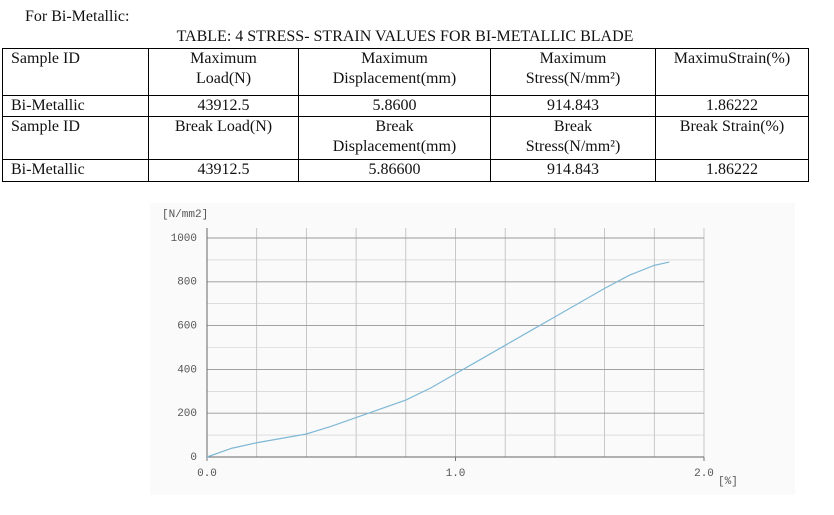 The image size is (834, 515). Describe the element at coordinates (184, 239) in the screenshot. I see `y-tick-label: 1000` at that location.